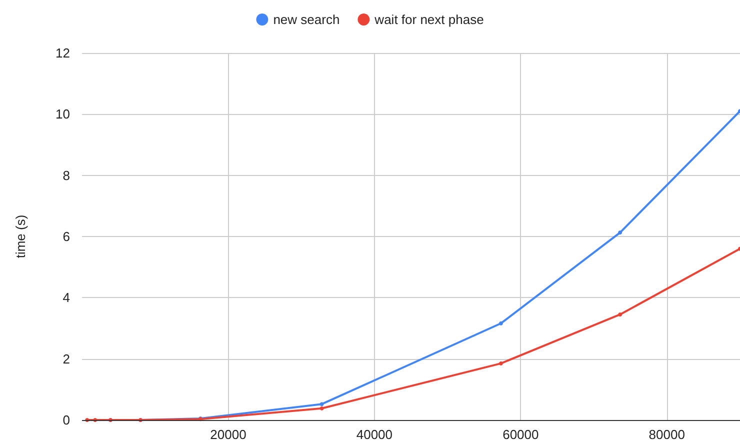  What do you see at coordinates (66, 358) in the screenshot?
I see `y-tick-label: 2` at bounding box center [66, 358].